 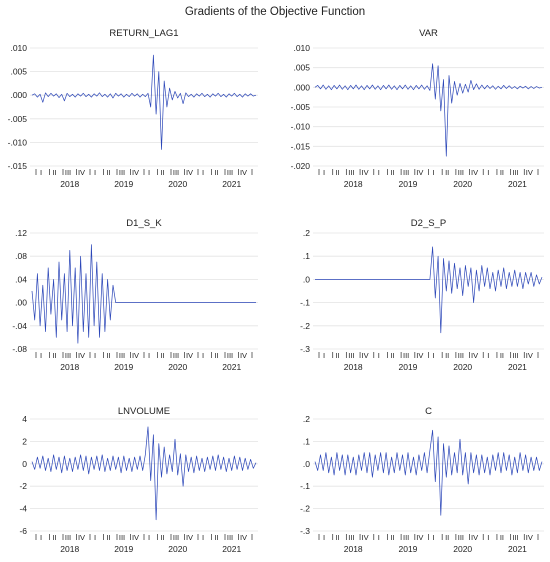 What do you see at coordinates (143, 33) in the screenshot?
I see `panel-title: RETURN_LAG1` at bounding box center [143, 33].